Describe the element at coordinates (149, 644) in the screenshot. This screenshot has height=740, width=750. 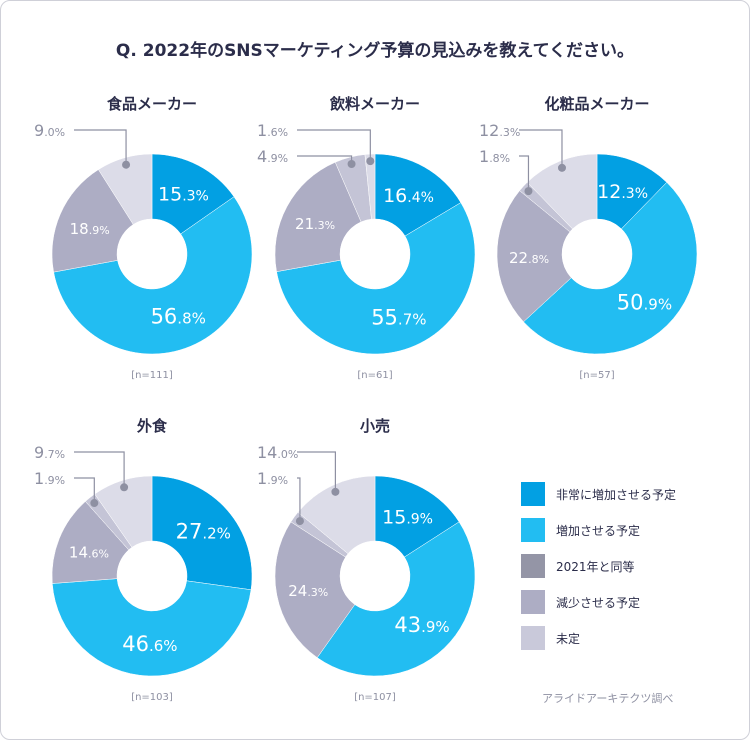
I see `segment-value-label: 46.6%` at that location.